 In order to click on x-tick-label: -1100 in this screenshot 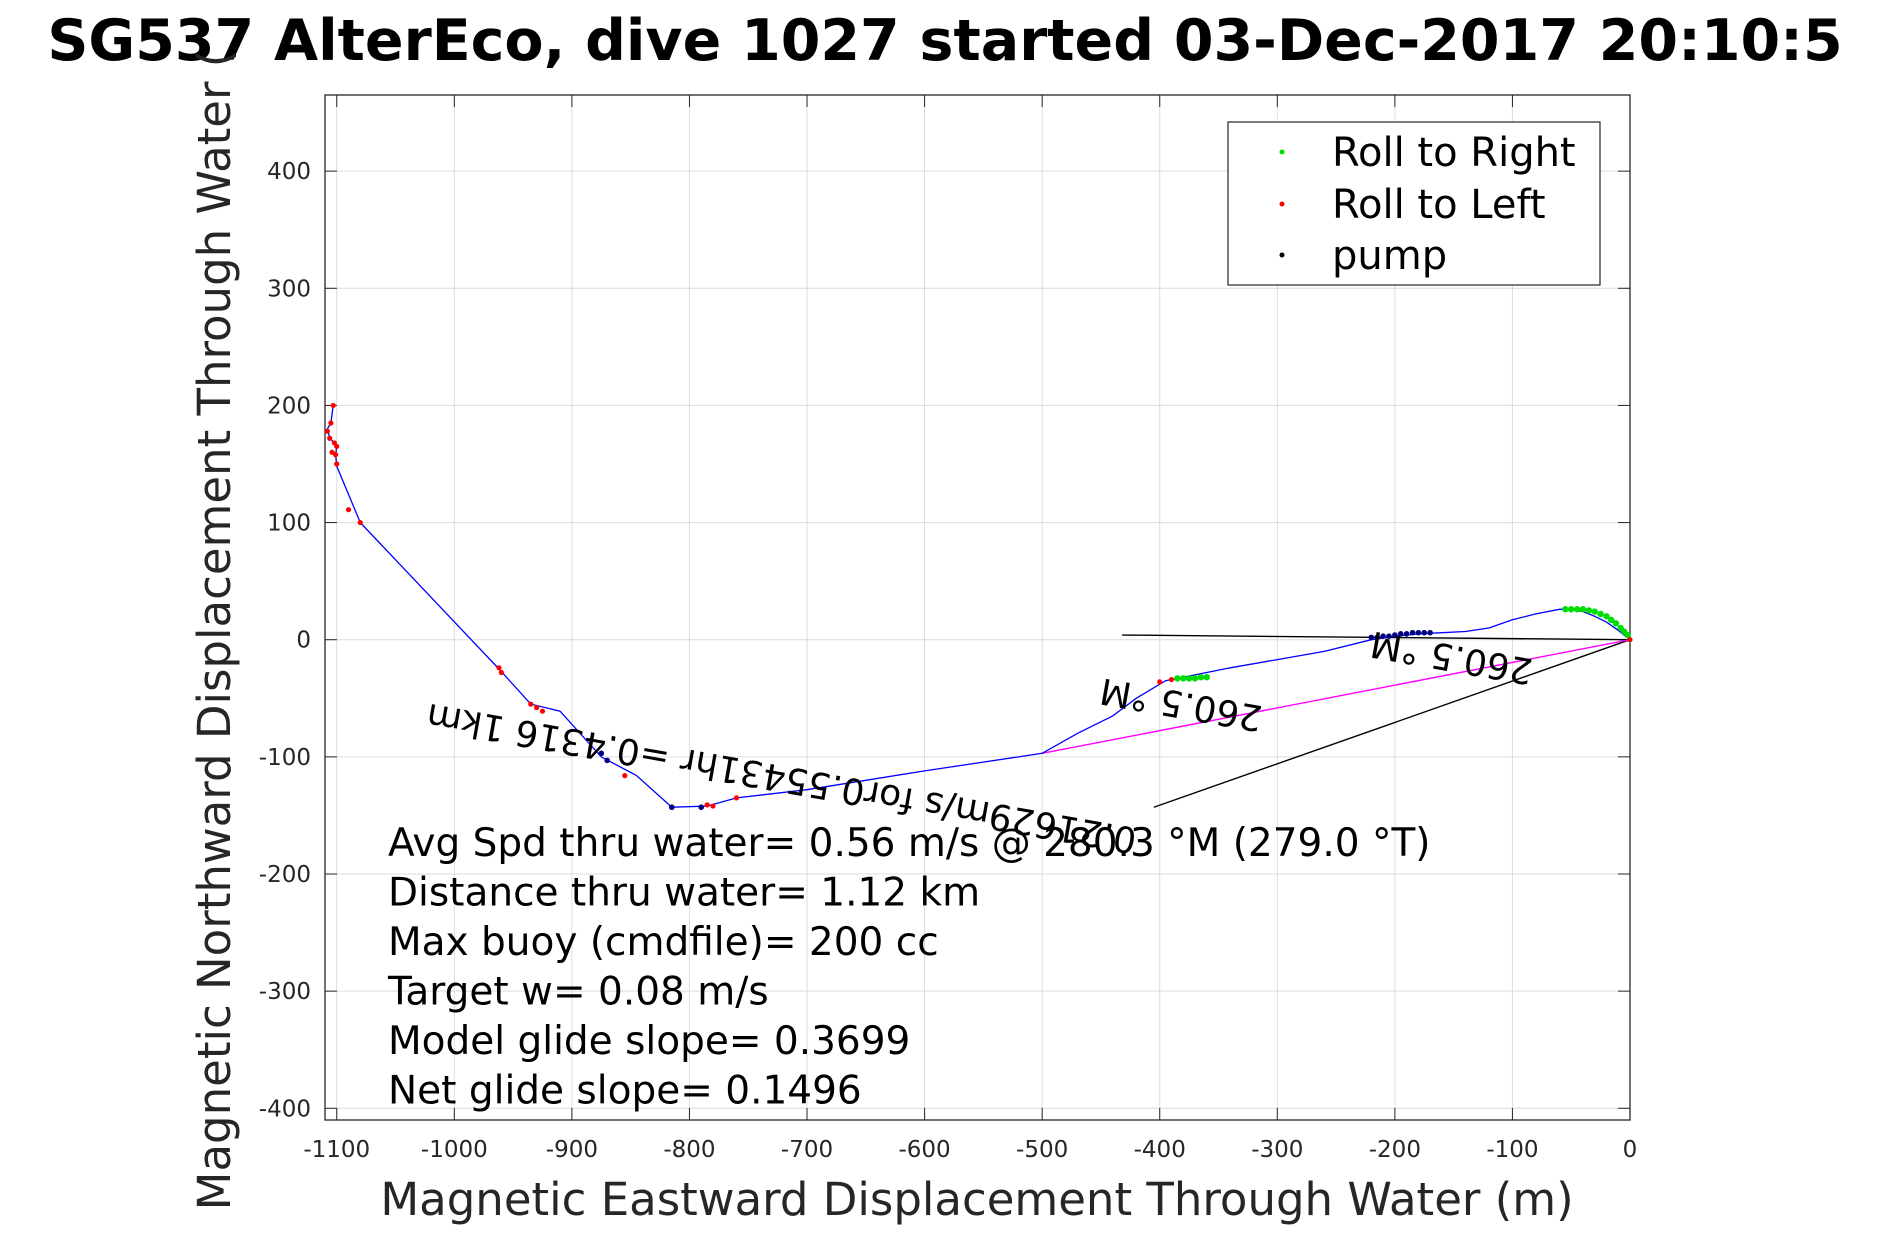, I will do `click(336, 1150)`.